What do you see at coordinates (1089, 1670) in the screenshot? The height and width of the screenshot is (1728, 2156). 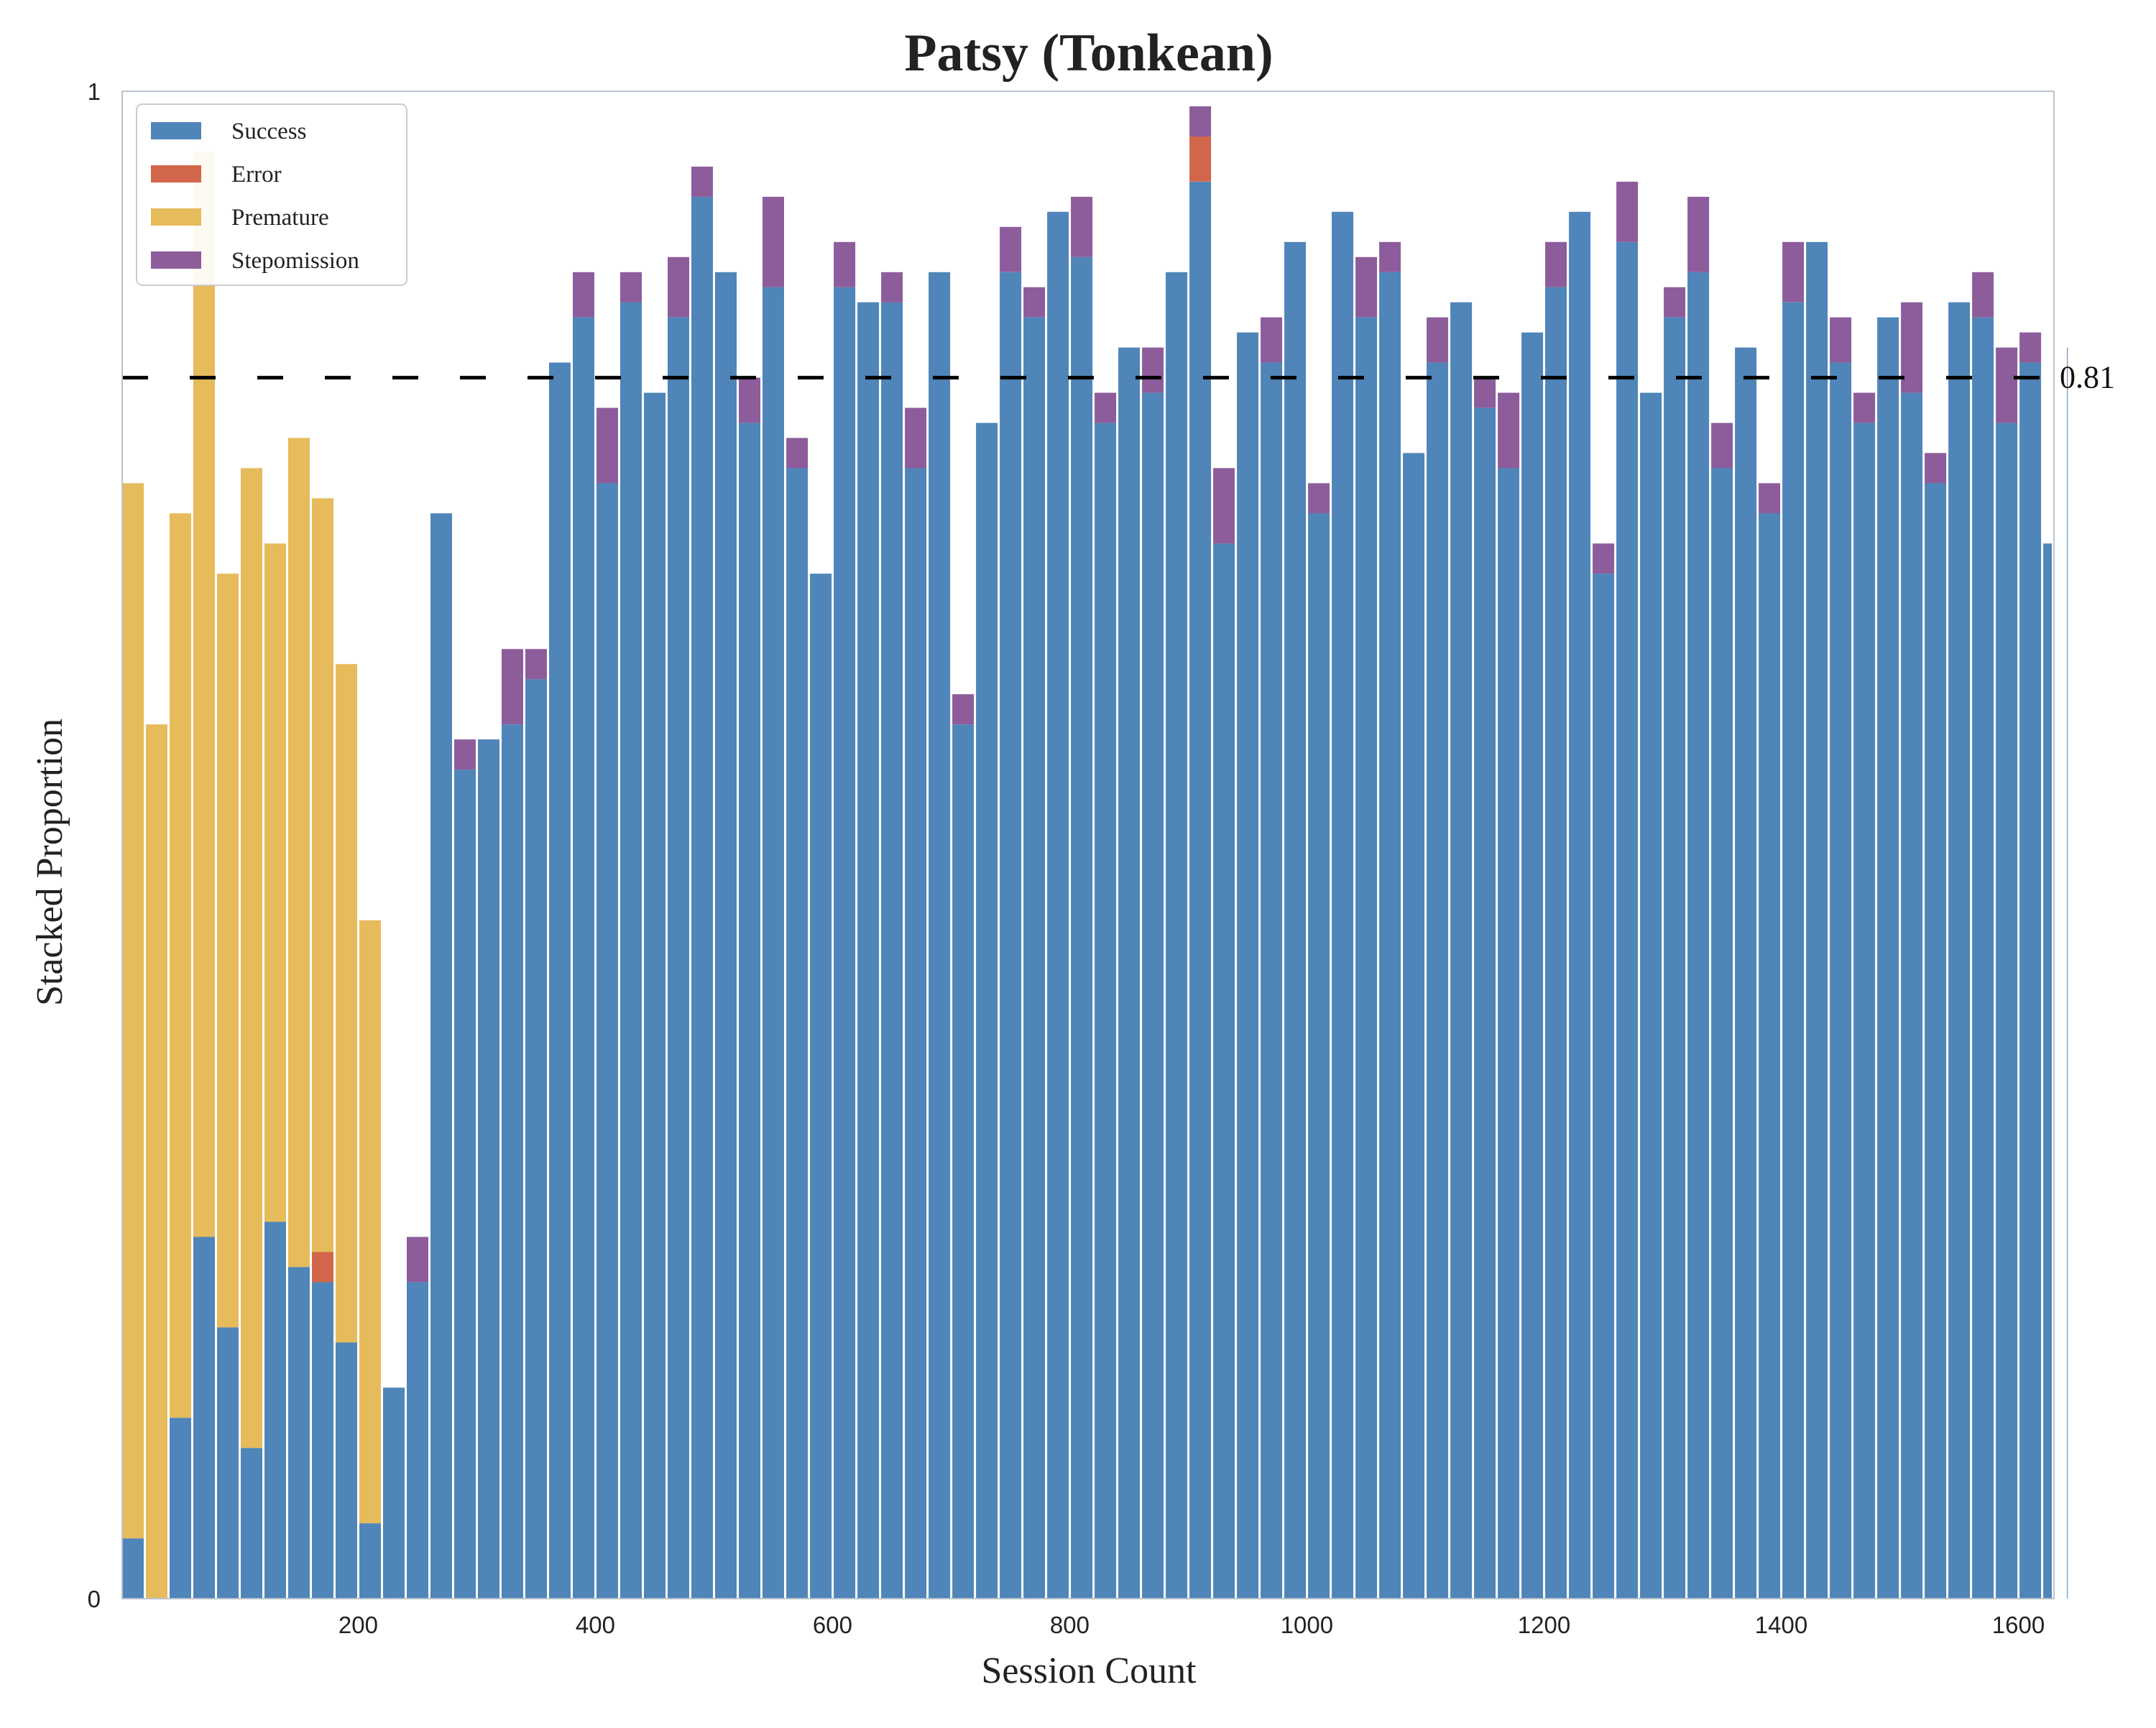 I see `x-axis-label: Session Count` at bounding box center [1089, 1670].